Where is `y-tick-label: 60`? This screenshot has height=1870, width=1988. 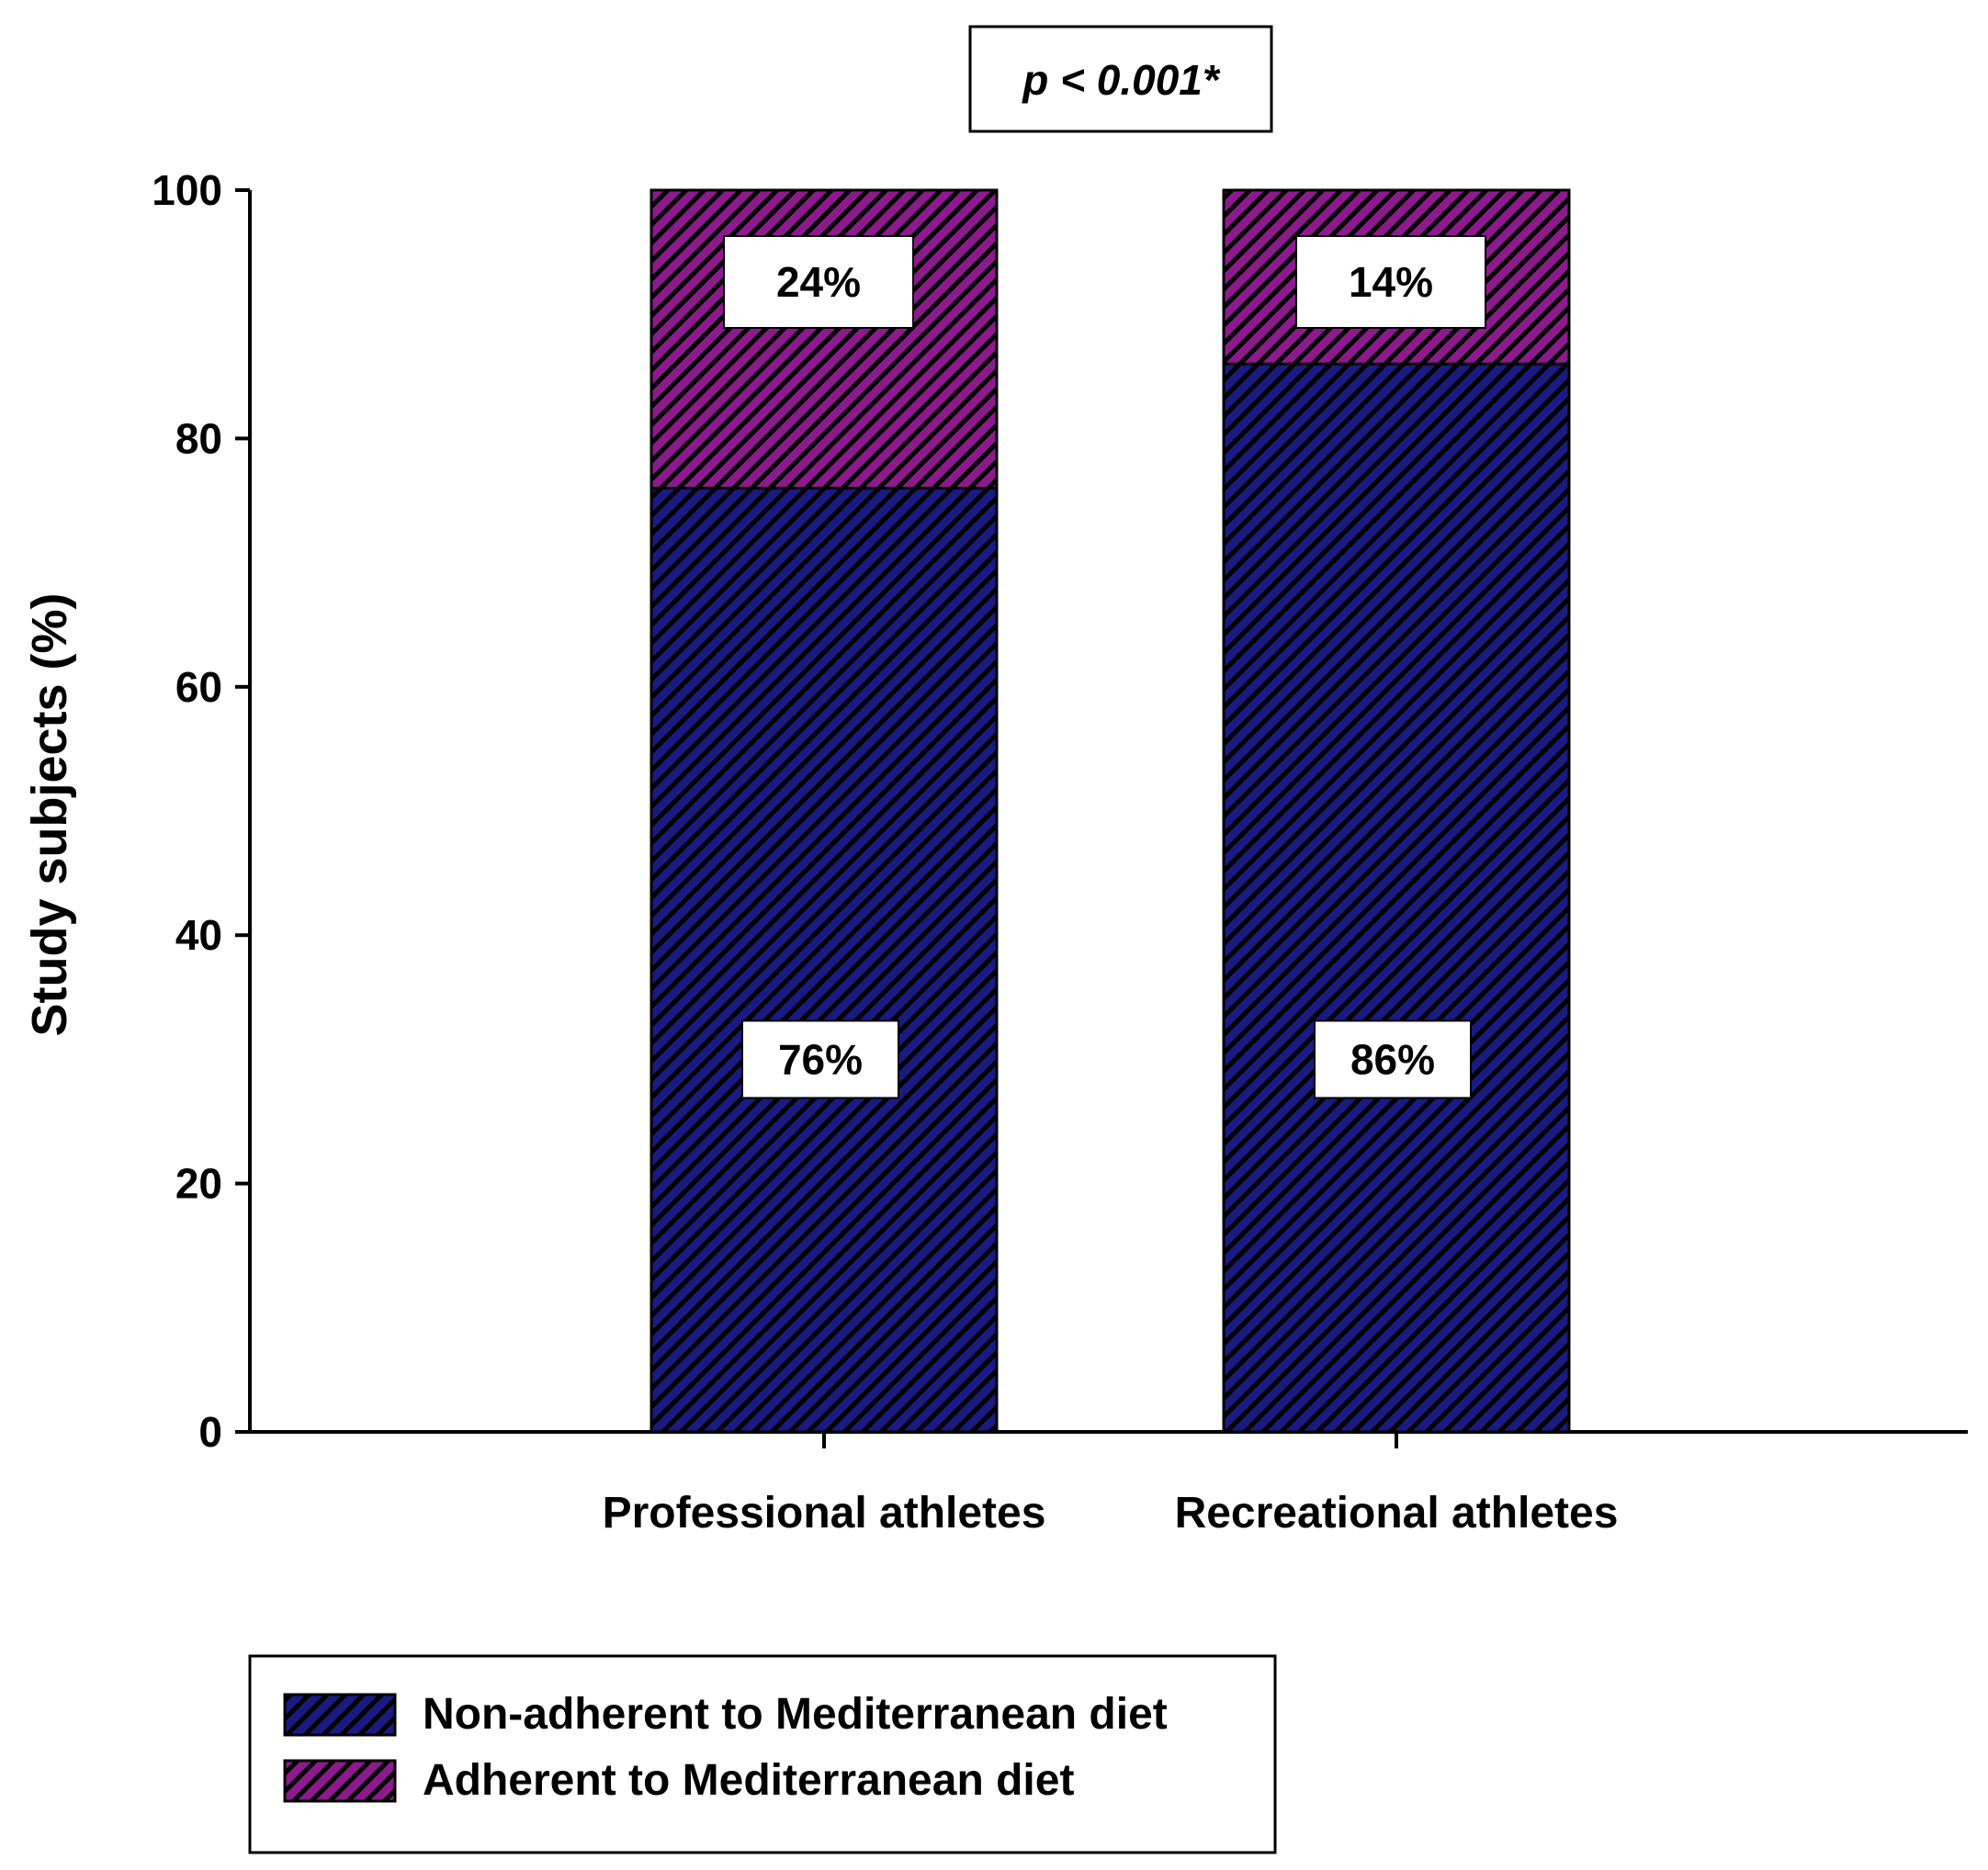
y-tick-label: 60 is located at coordinates (198, 687).